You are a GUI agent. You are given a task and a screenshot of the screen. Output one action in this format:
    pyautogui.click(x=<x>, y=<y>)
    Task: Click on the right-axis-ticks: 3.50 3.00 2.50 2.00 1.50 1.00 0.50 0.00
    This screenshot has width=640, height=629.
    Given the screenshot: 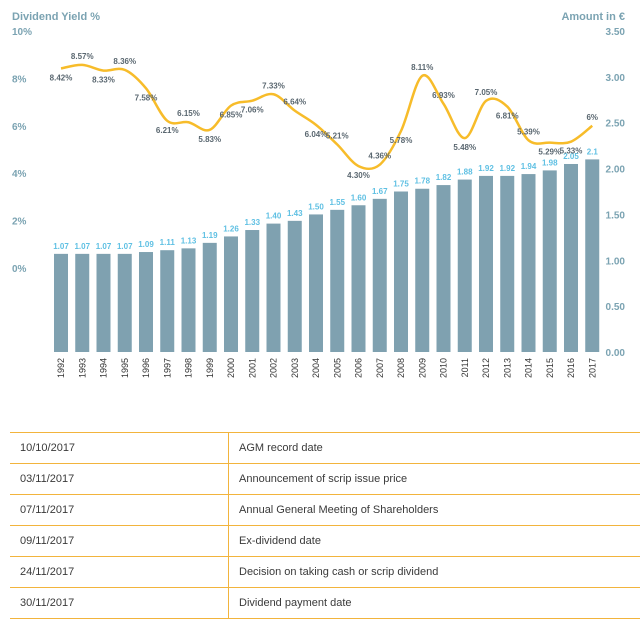 What is the action you would take?
    pyautogui.click(x=616, y=193)
    